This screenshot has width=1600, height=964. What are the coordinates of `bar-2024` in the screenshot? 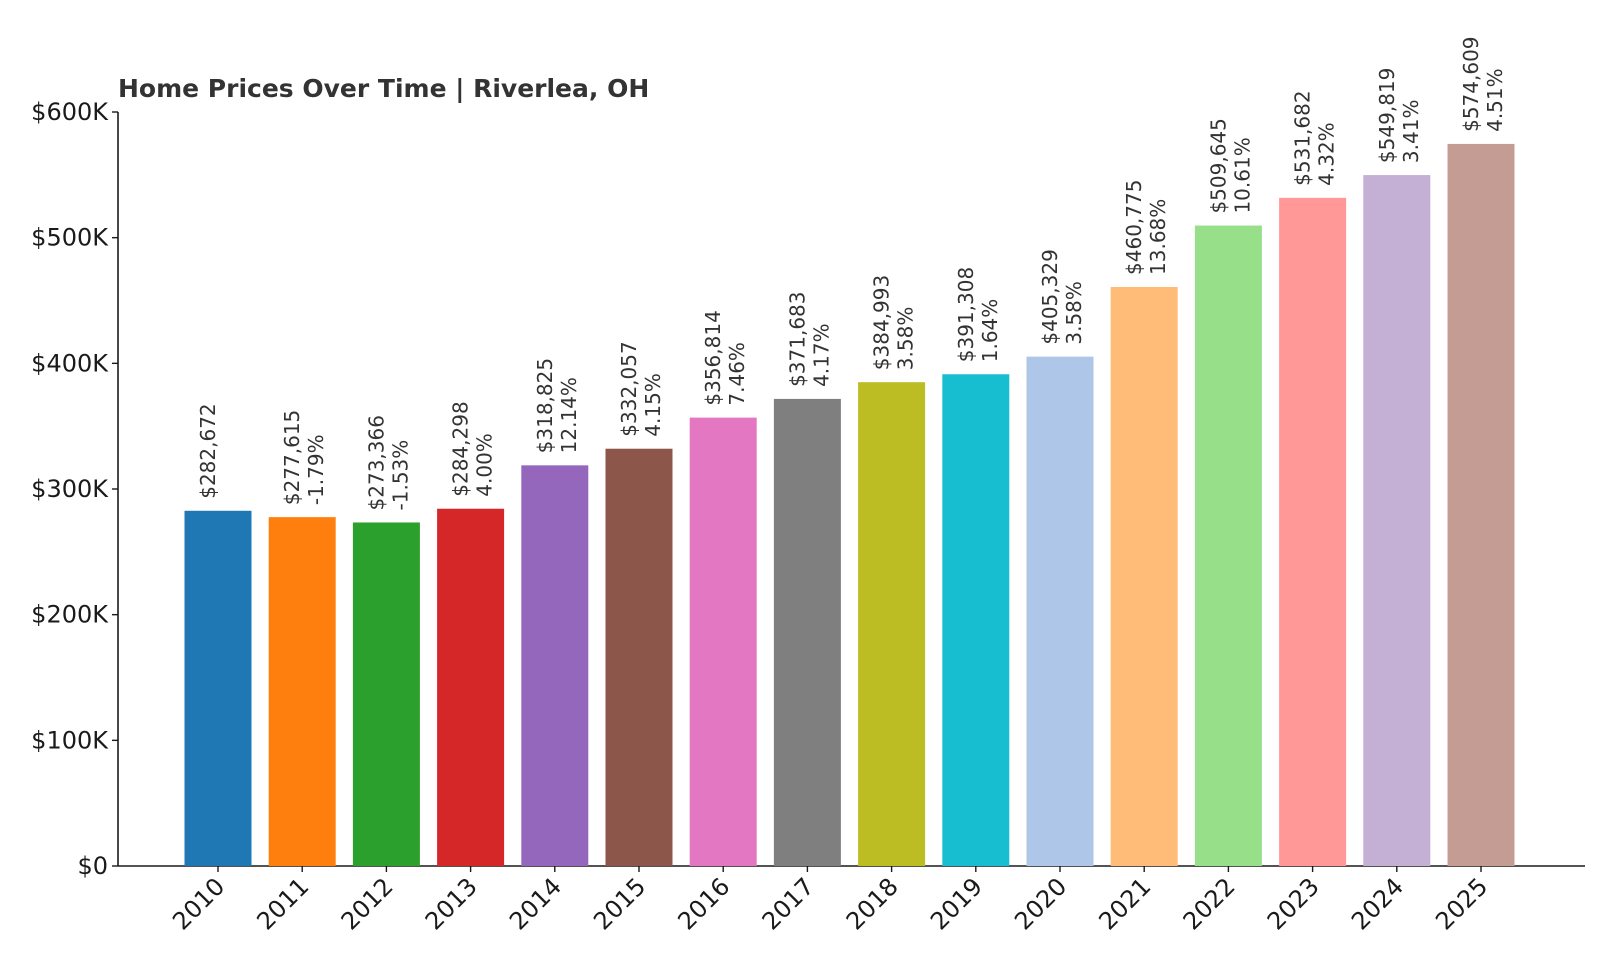 It's located at (1397, 520).